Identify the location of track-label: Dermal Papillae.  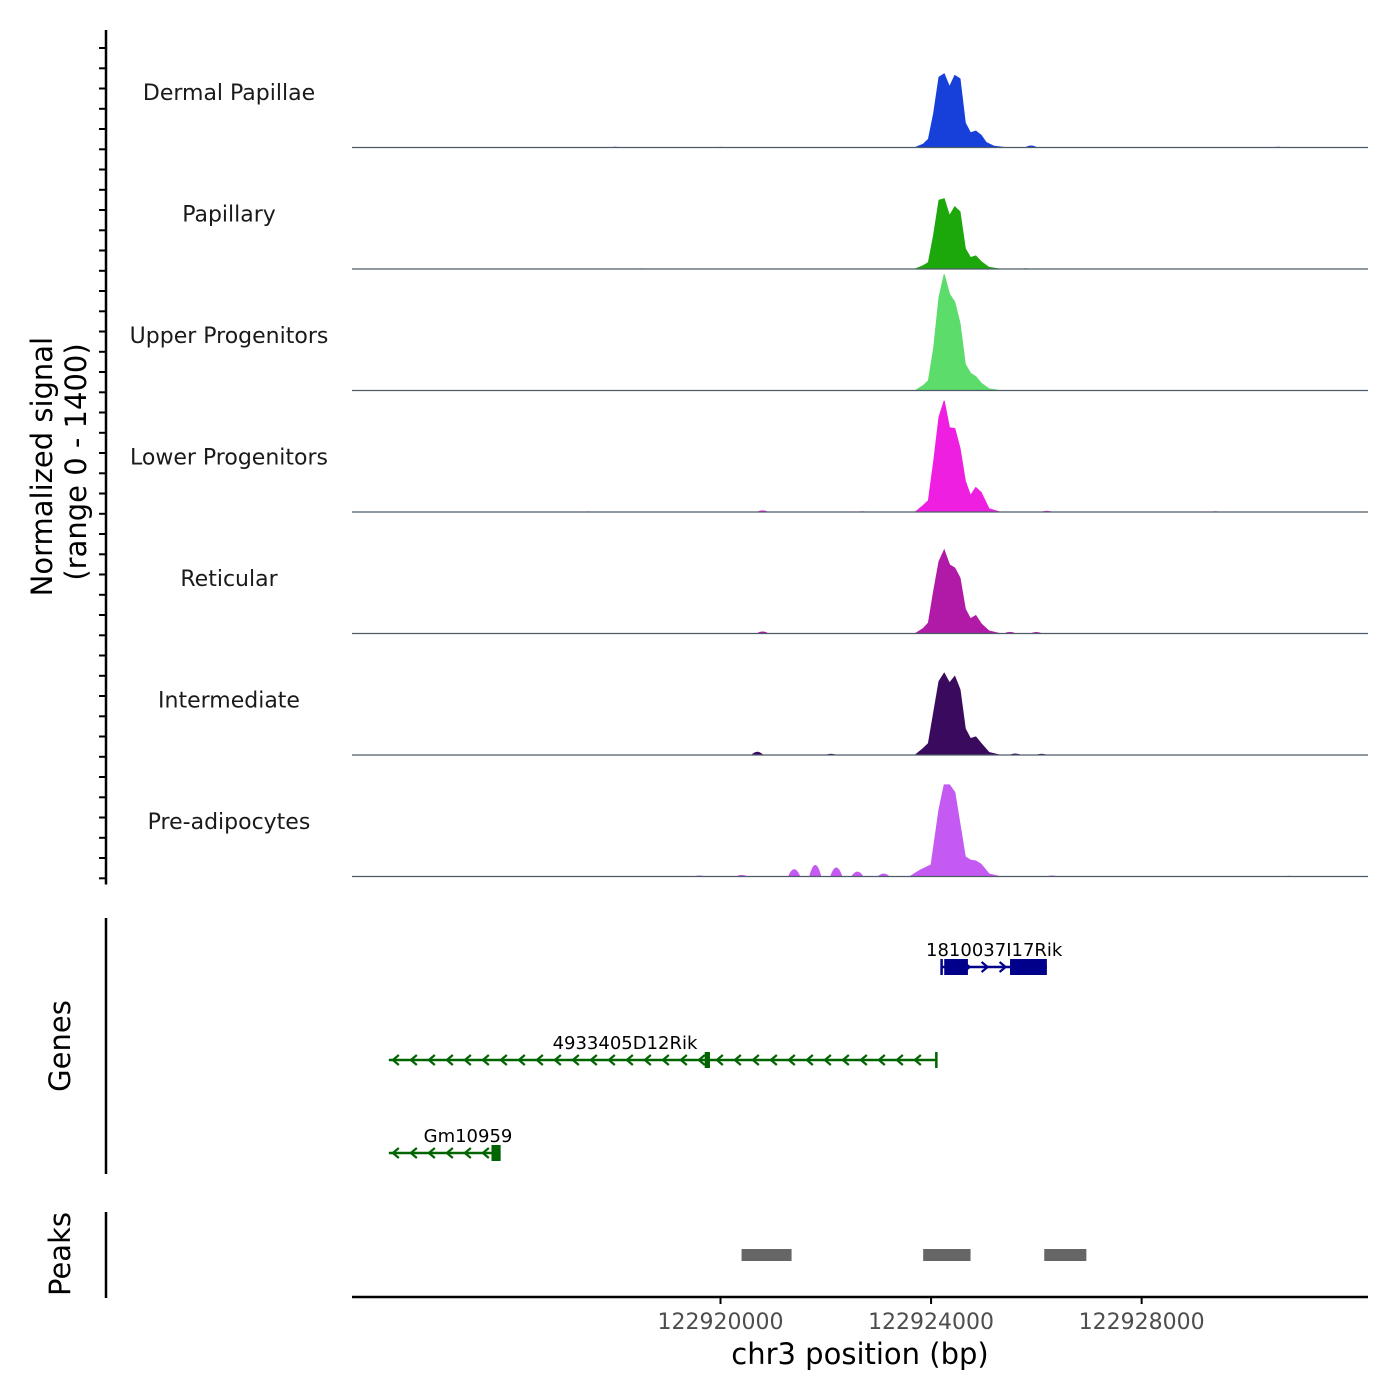
(229, 93).